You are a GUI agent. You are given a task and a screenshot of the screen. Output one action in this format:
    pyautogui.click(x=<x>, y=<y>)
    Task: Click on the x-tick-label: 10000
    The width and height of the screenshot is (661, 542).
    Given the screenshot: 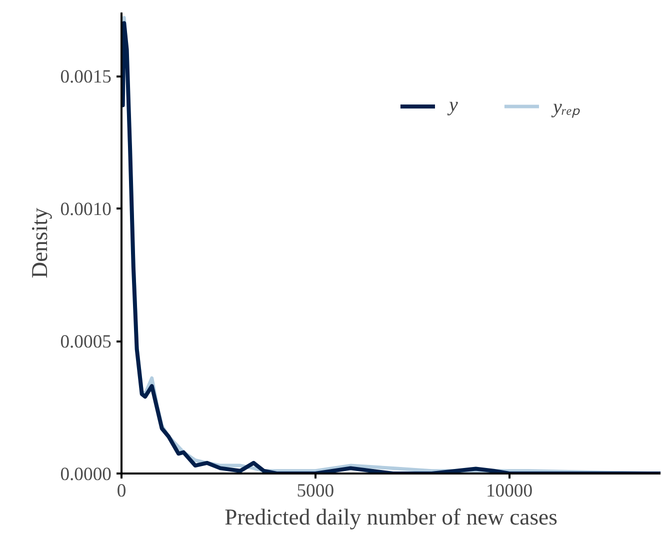 What is the action you would take?
    pyautogui.click(x=509, y=491)
    